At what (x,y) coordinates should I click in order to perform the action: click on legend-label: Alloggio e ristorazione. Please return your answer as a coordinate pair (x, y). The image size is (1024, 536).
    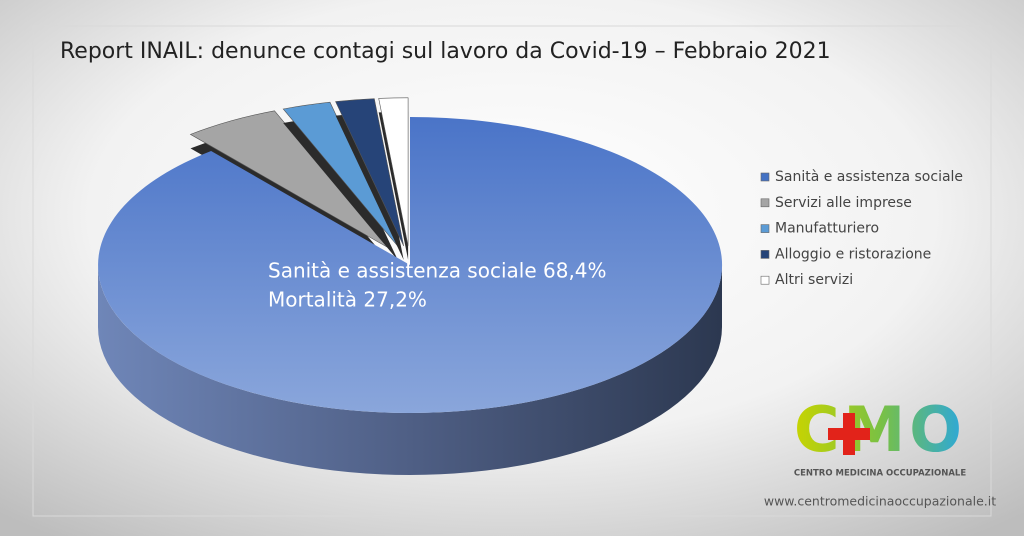
    Looking at the image, I should click on (853, 254).